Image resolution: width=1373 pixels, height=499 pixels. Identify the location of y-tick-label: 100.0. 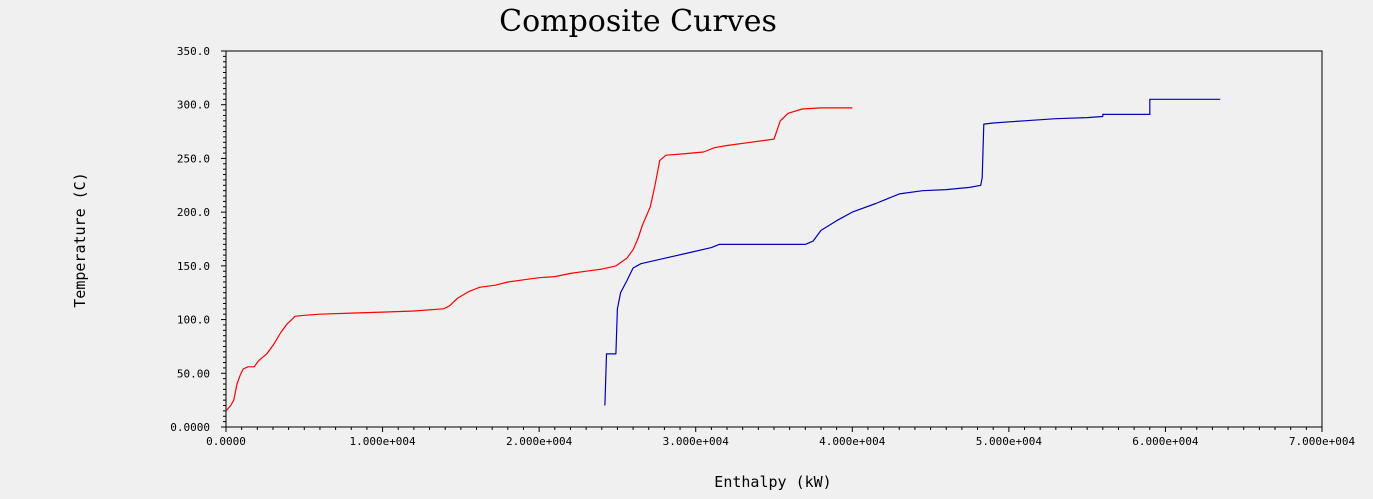
(193, 320).